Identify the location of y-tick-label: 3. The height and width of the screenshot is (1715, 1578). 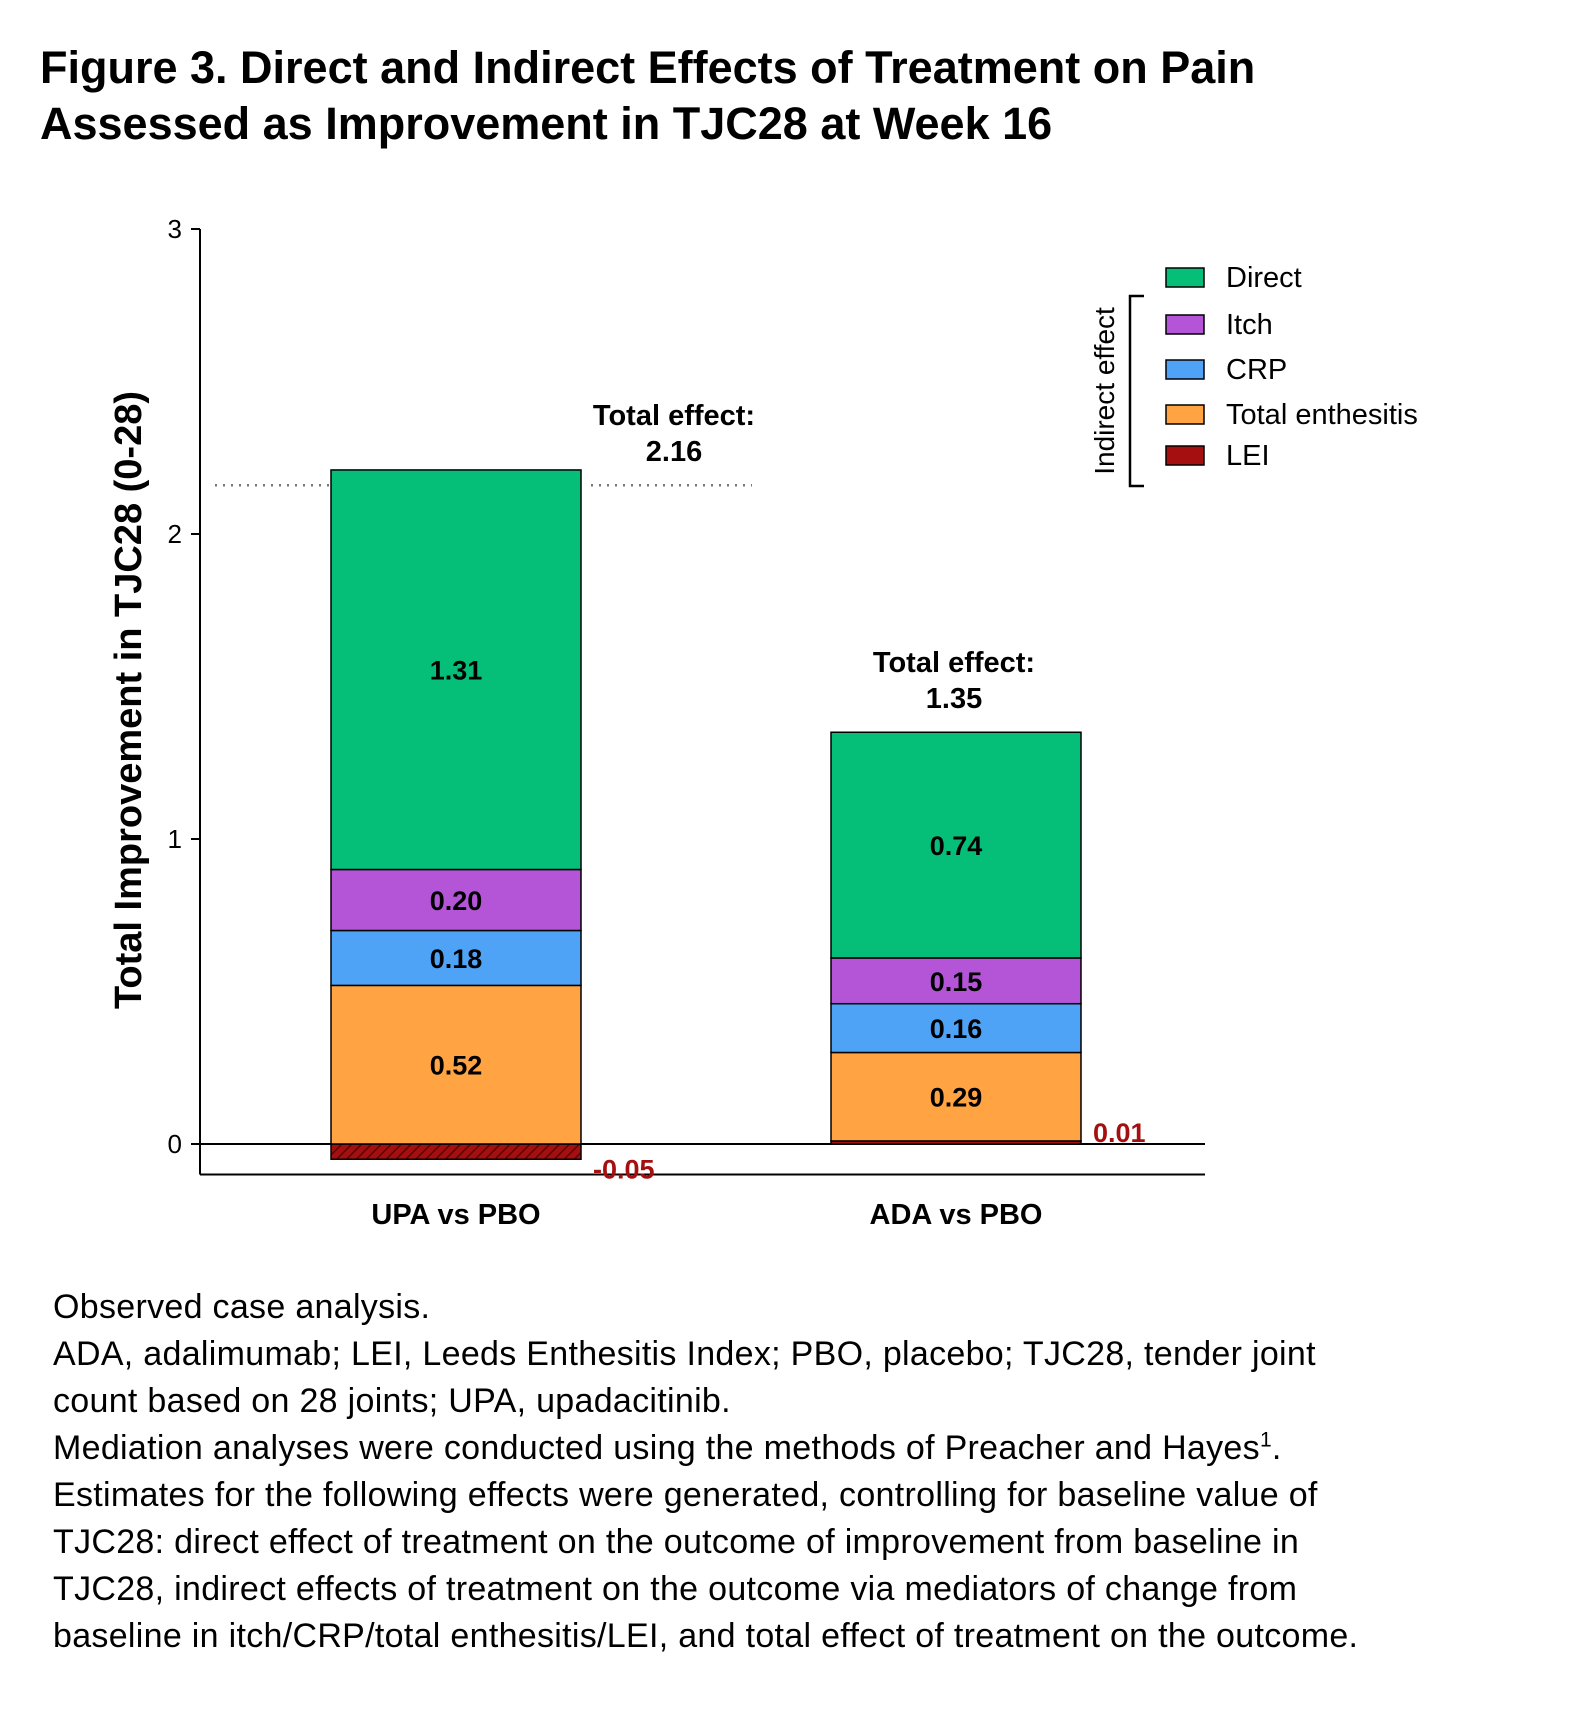
(175, 229).